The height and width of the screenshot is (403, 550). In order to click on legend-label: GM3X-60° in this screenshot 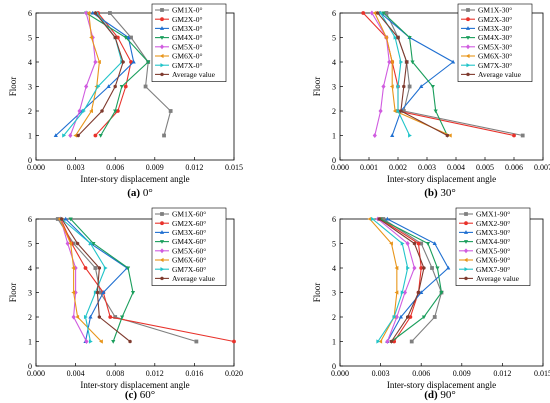, I will do `click(189, 232)`.